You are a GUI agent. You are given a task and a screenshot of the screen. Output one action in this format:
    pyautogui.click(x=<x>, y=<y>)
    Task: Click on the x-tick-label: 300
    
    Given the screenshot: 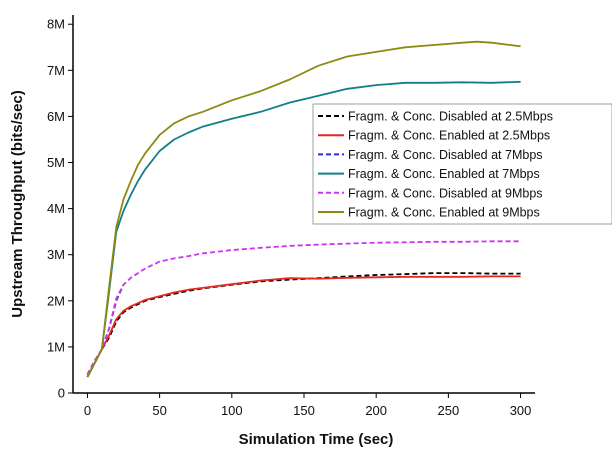 What is the action you would take?
    pyautogui.click(x=521, y=410)
    